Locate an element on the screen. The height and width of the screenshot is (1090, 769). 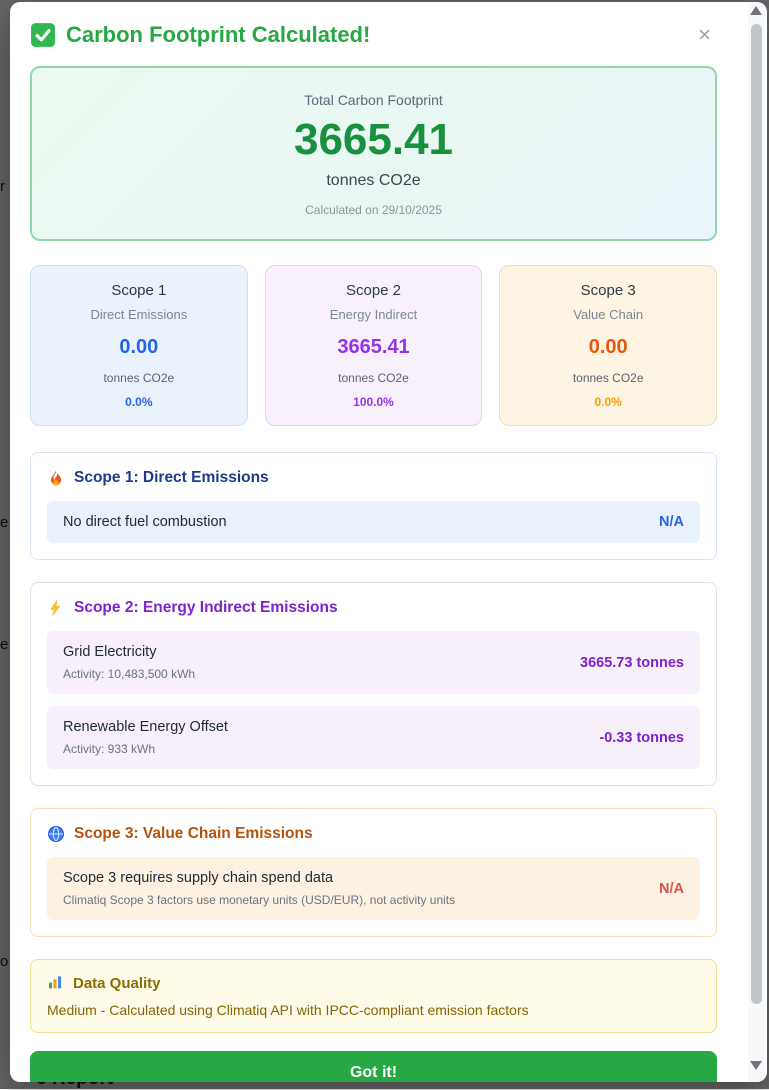
scope2-card-unit: tonnes CO2e is located at coordinates (373, 378).